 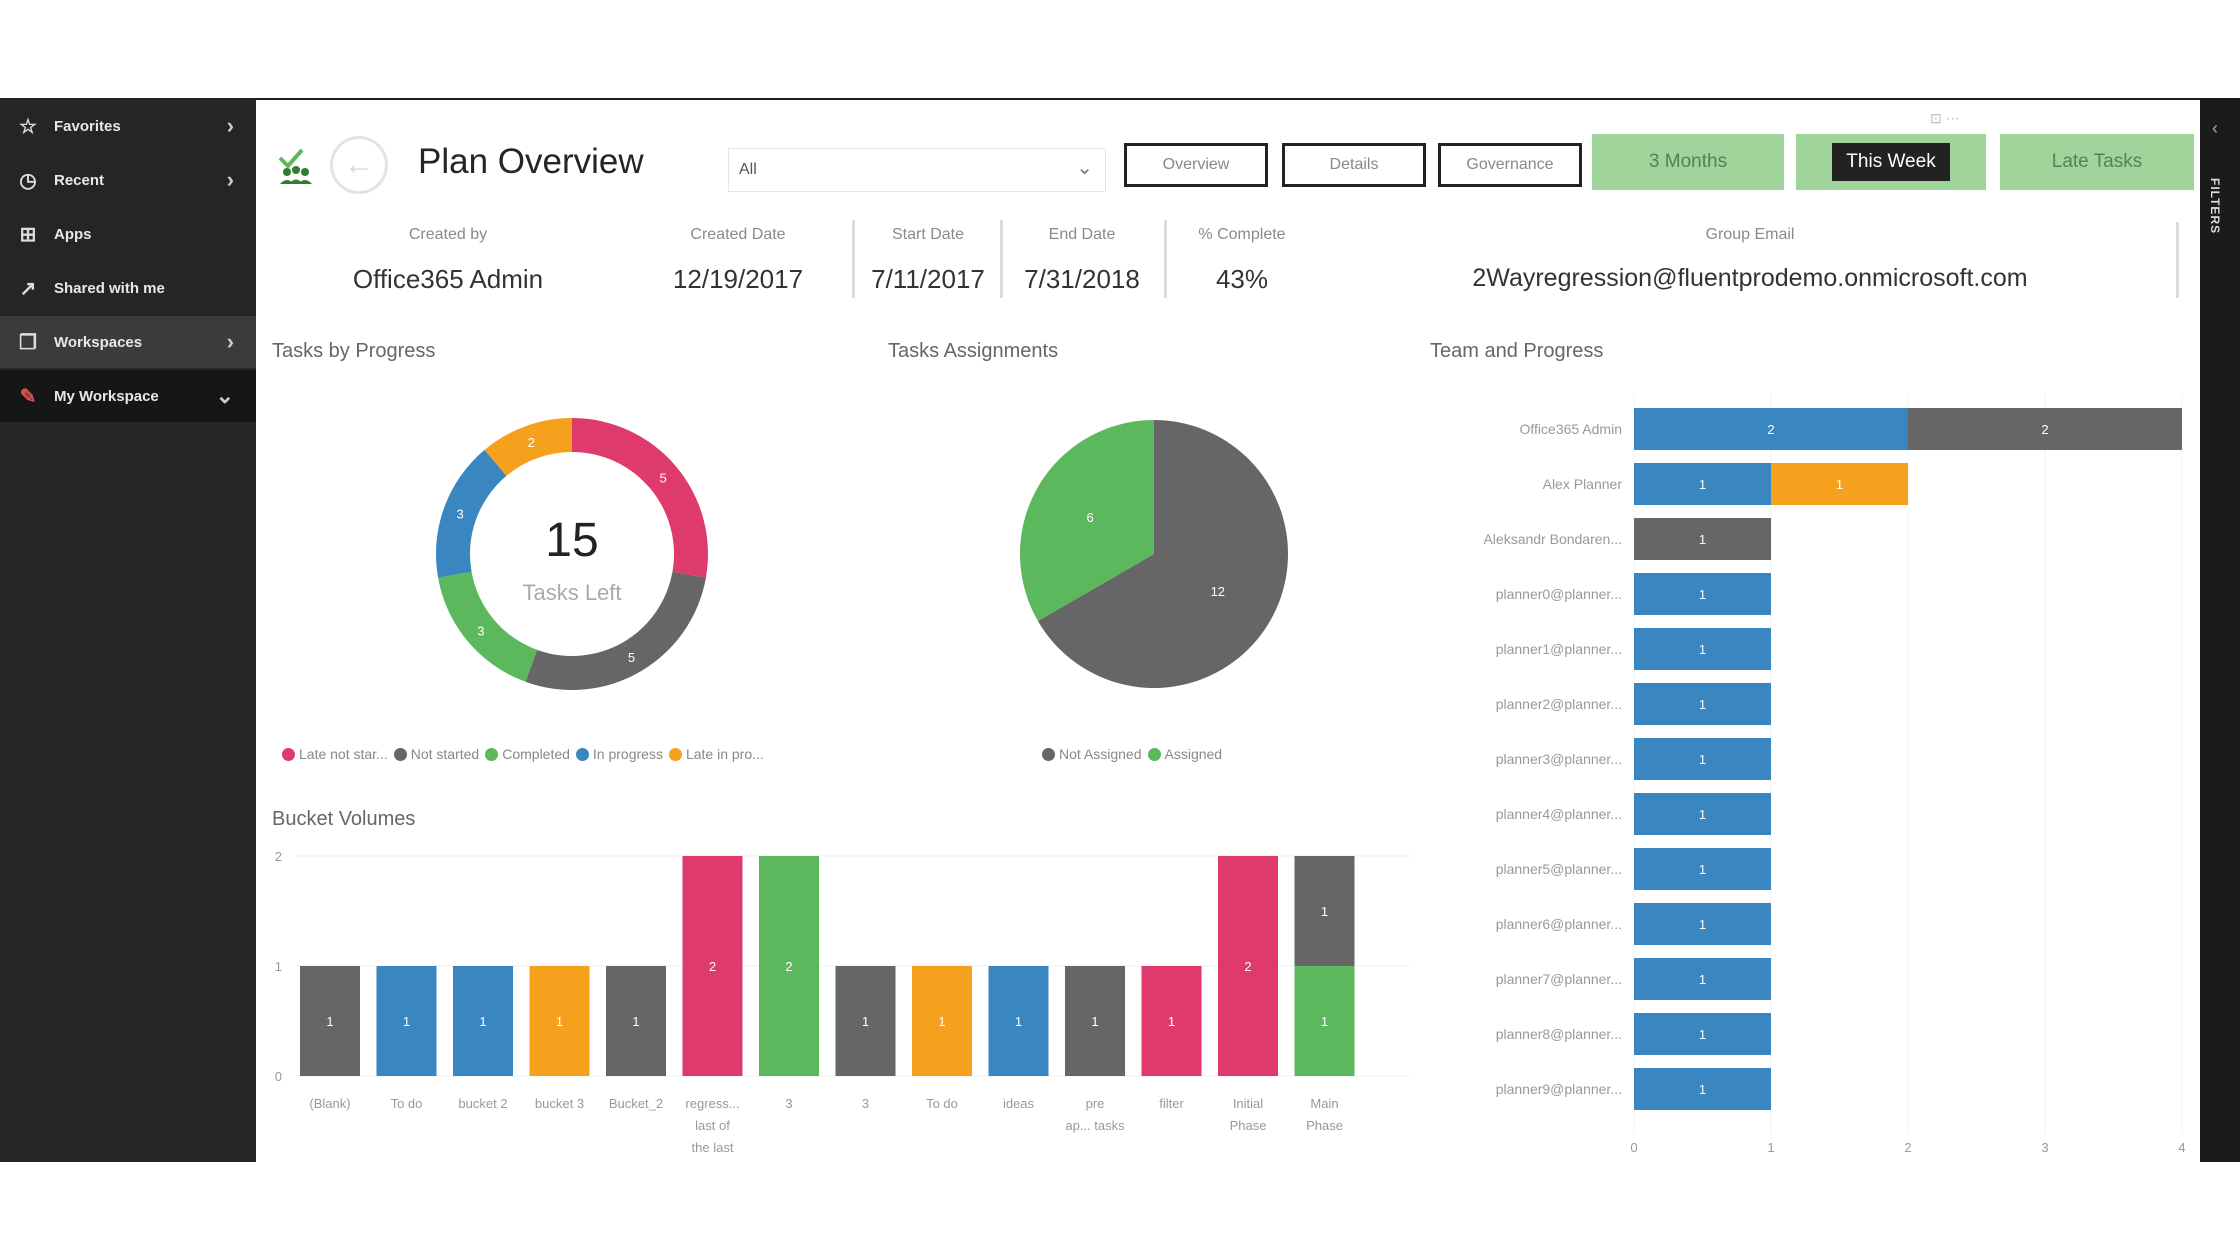 I want to click on sidebar-item-apps: ⊞ Apps, so click(x=128, y=234).